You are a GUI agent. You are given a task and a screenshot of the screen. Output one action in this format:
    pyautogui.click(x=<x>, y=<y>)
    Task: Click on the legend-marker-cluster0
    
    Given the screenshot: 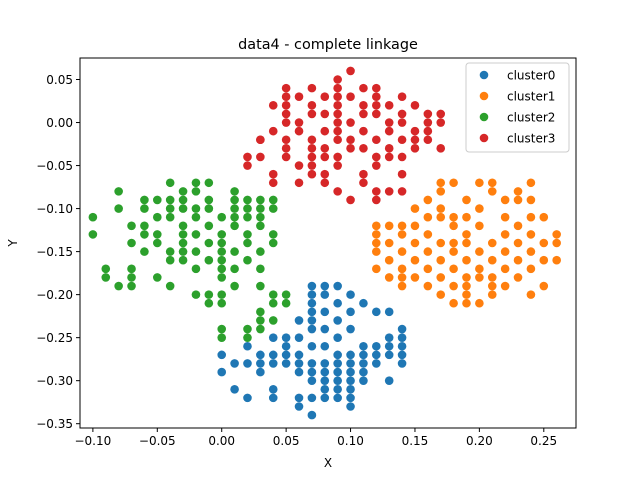 What is the action you would take?
    pyautogui.click(x=484, y=75)
    